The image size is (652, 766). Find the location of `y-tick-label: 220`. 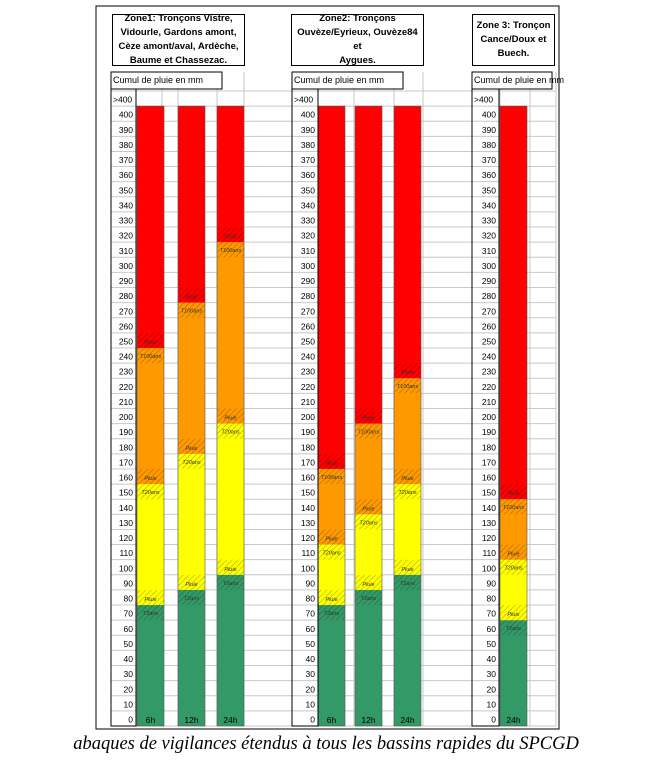

y-tick-label: 220 is located at coordinates (126, 387).